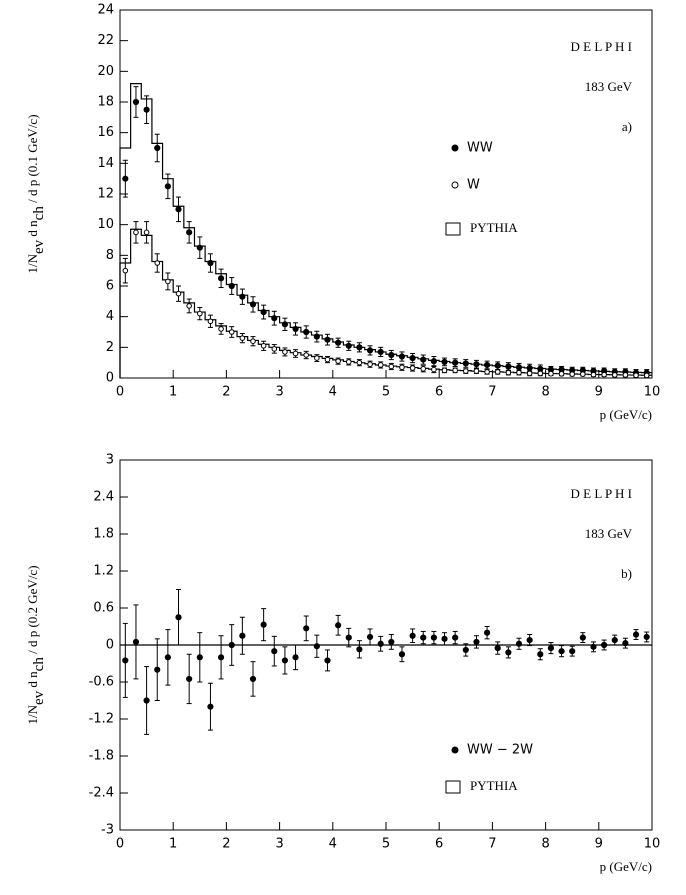  What do you see at coordinates (120, 392) in the screenshot?
I see `x-tick-label: 0` at bounding box center [120, 392].